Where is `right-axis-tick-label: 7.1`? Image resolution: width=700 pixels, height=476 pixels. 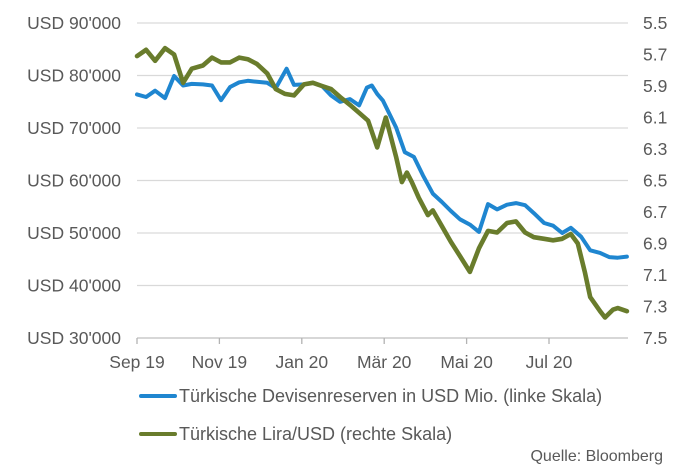
right-axis-tick-label: 7.1 is located at coordinates (655, 275).